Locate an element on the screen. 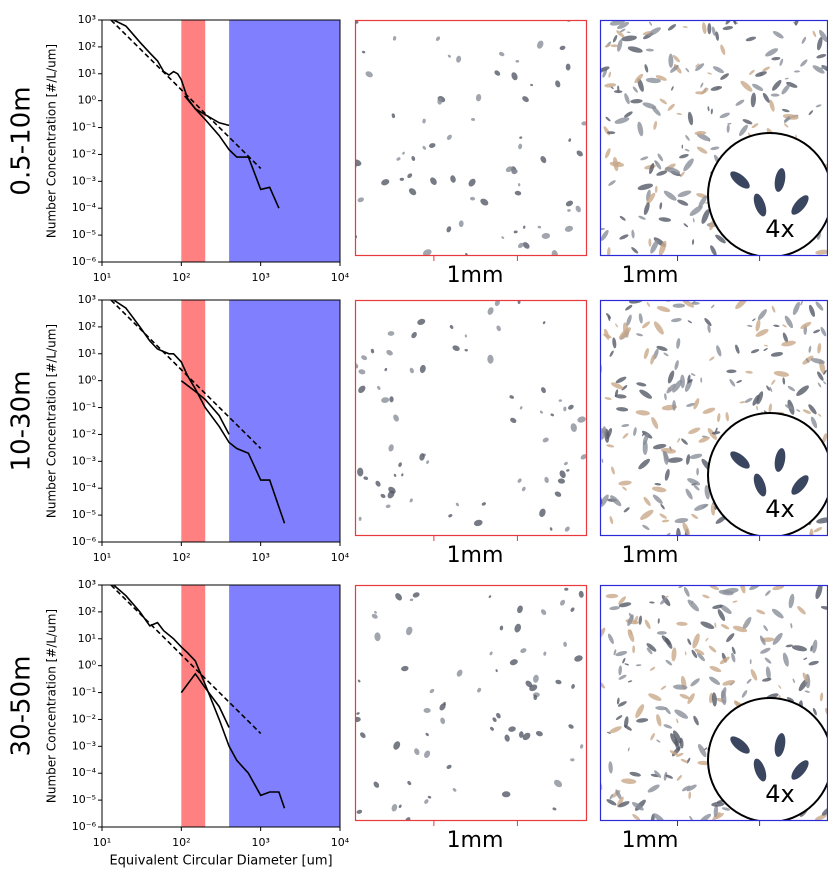 The width and height of the screenshot is (828, 881). y-tick-label: 10¹ is located at coordinates (87, 353).